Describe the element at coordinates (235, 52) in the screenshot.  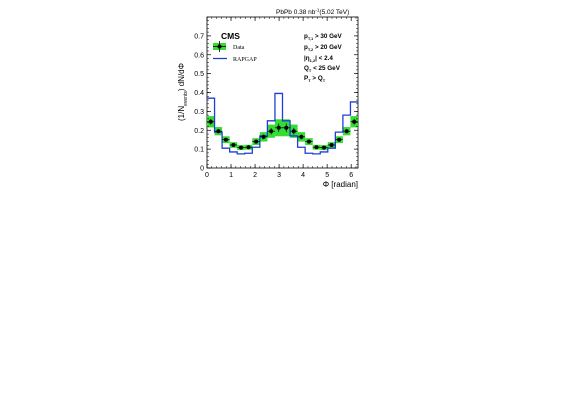
I see `legend: Data RAPGAP` at that location.